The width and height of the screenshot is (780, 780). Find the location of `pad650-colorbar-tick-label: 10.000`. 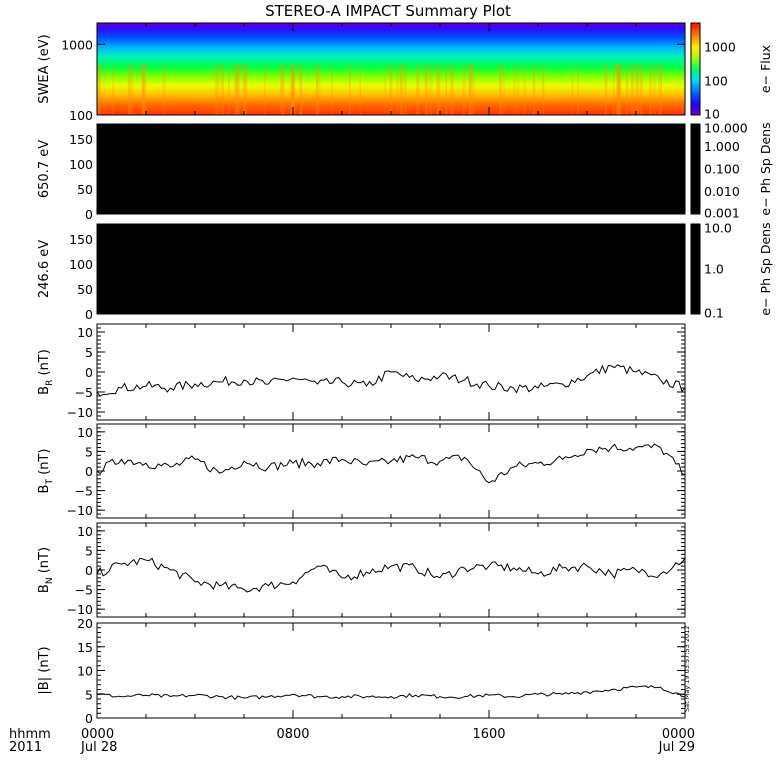

pad650-colorbar-tick-label: 10.000 is located at coordinates (726, 128).